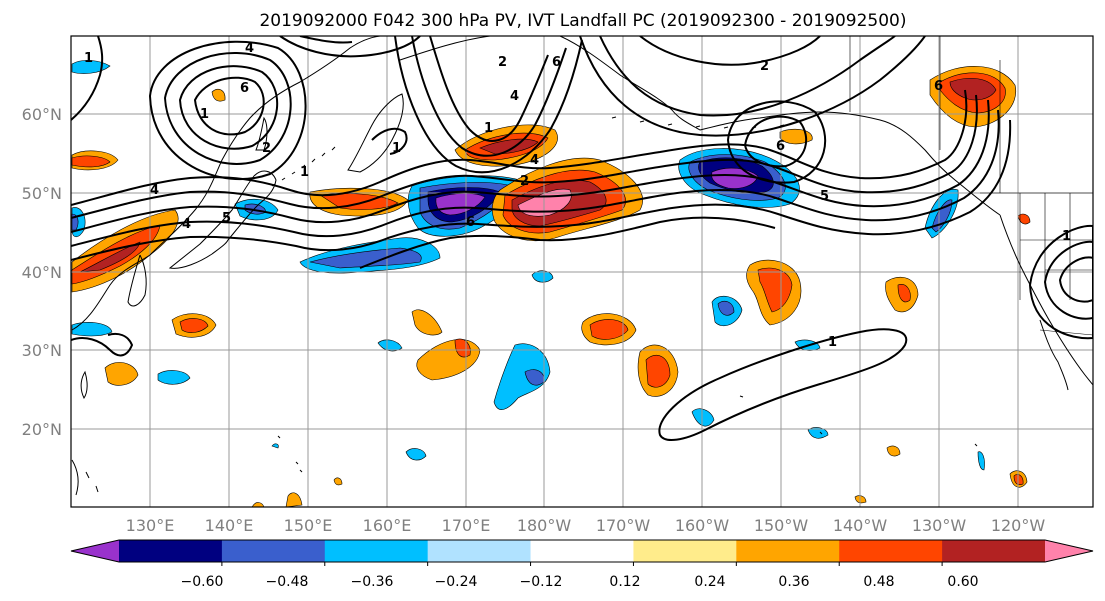  Describe the element at coordinates (970, 114) in the screenshot. I see `border-canada-provinces` at that location.